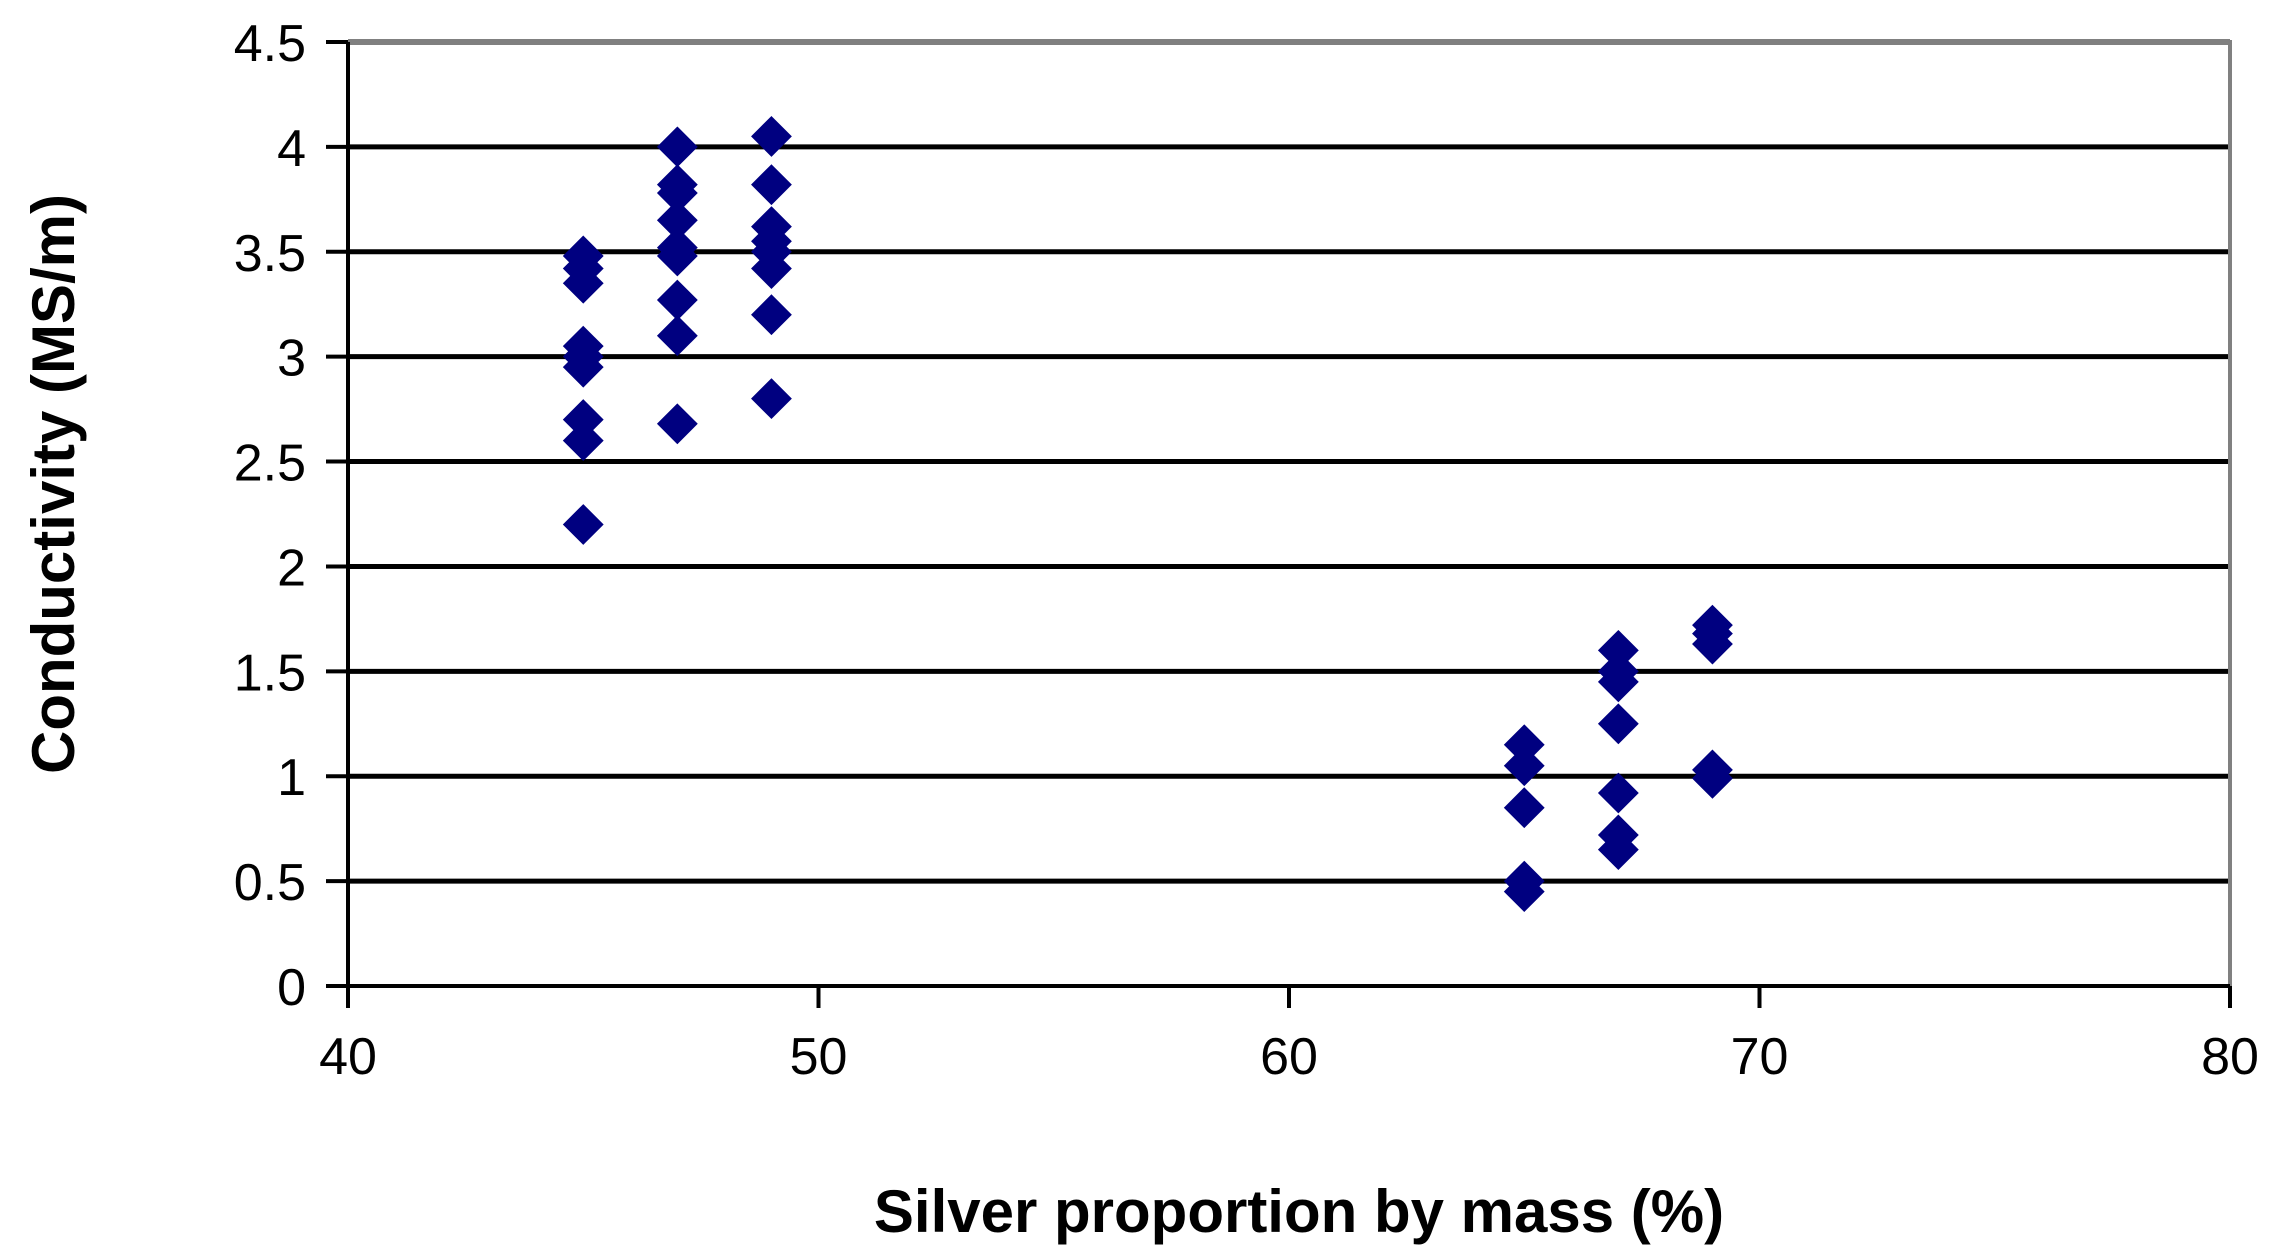 The width and height of the screenshot is (2277, 1258). I want to click on x-tick-label: 50, so click(819, 1057).